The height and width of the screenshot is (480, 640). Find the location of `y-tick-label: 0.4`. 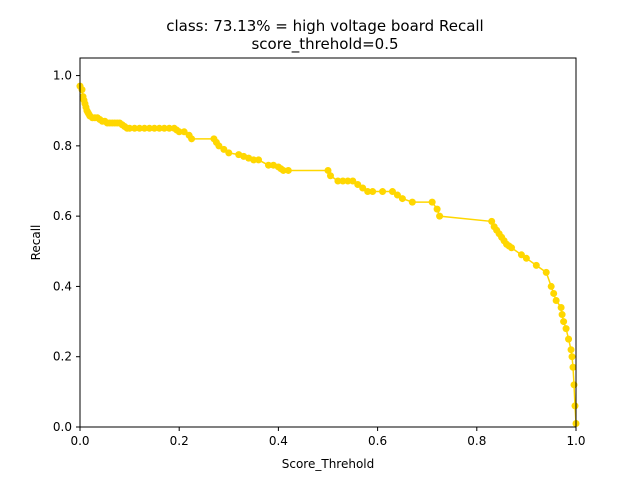

y-tick-label: 0.4 is located at coordinates (62, 286).